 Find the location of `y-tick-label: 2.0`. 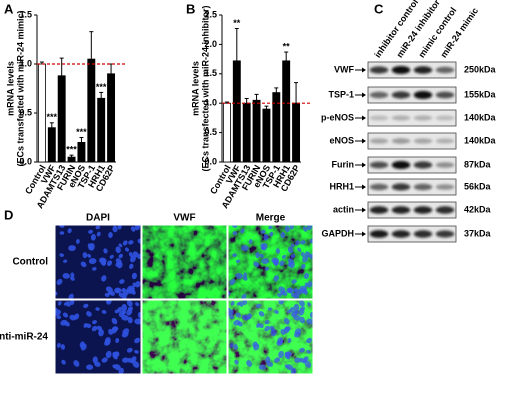

y-tick-label: 2.0 is located at coordinates (210, 44).